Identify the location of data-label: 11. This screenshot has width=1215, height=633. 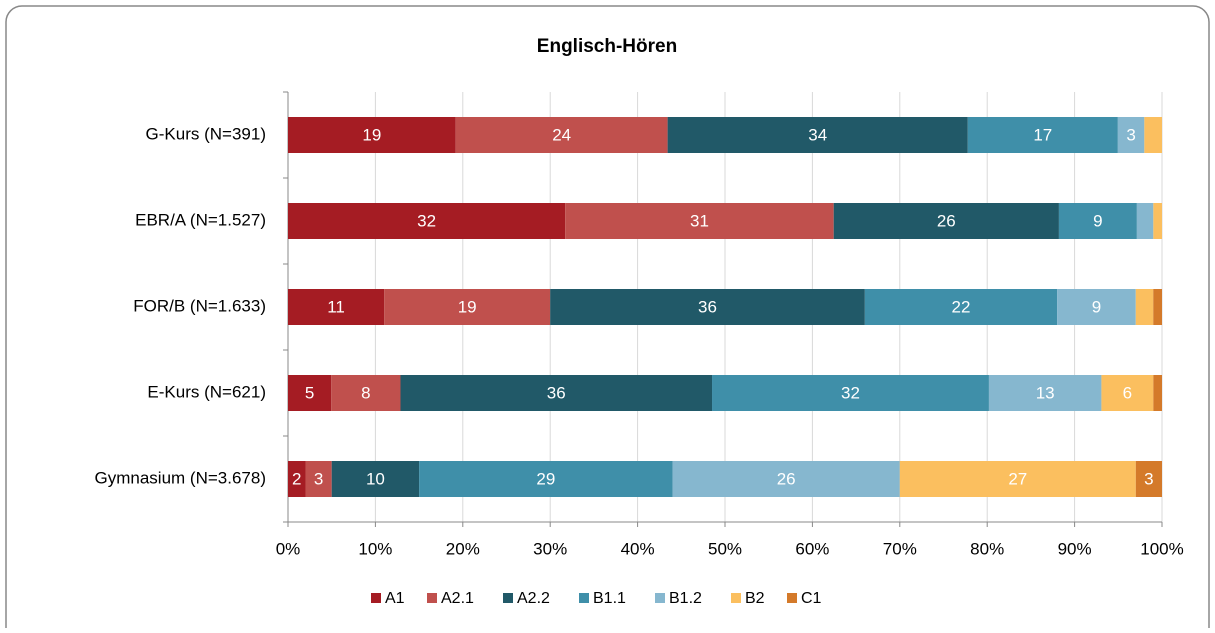
(336, 306).